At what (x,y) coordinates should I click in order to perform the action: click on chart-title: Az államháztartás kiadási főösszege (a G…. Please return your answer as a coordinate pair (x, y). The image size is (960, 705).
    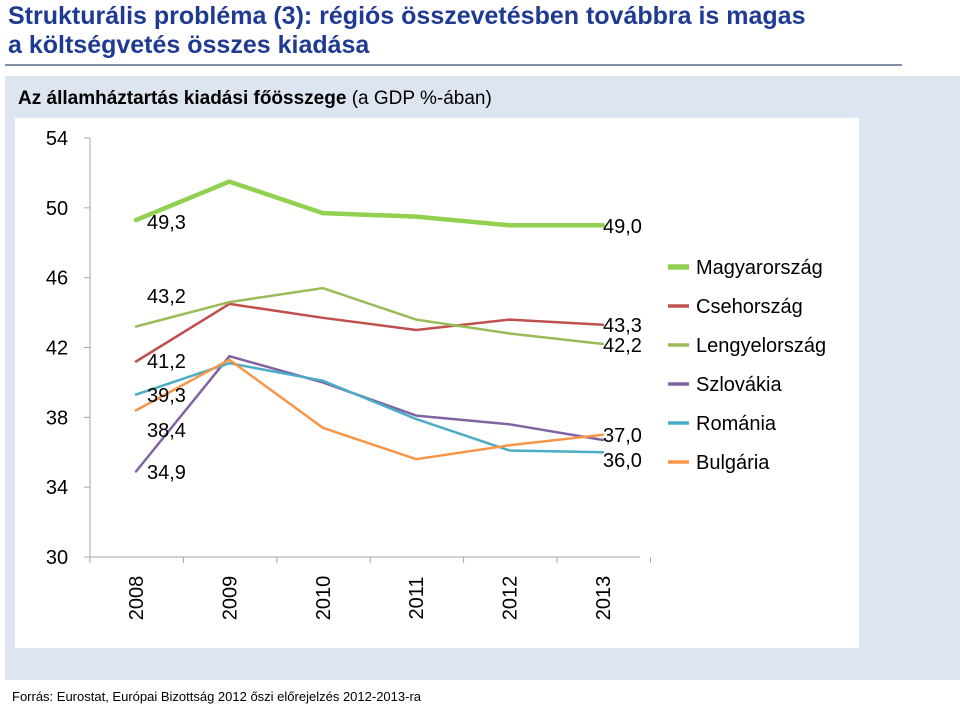
    Looking at the image, I should click on (255, 99).